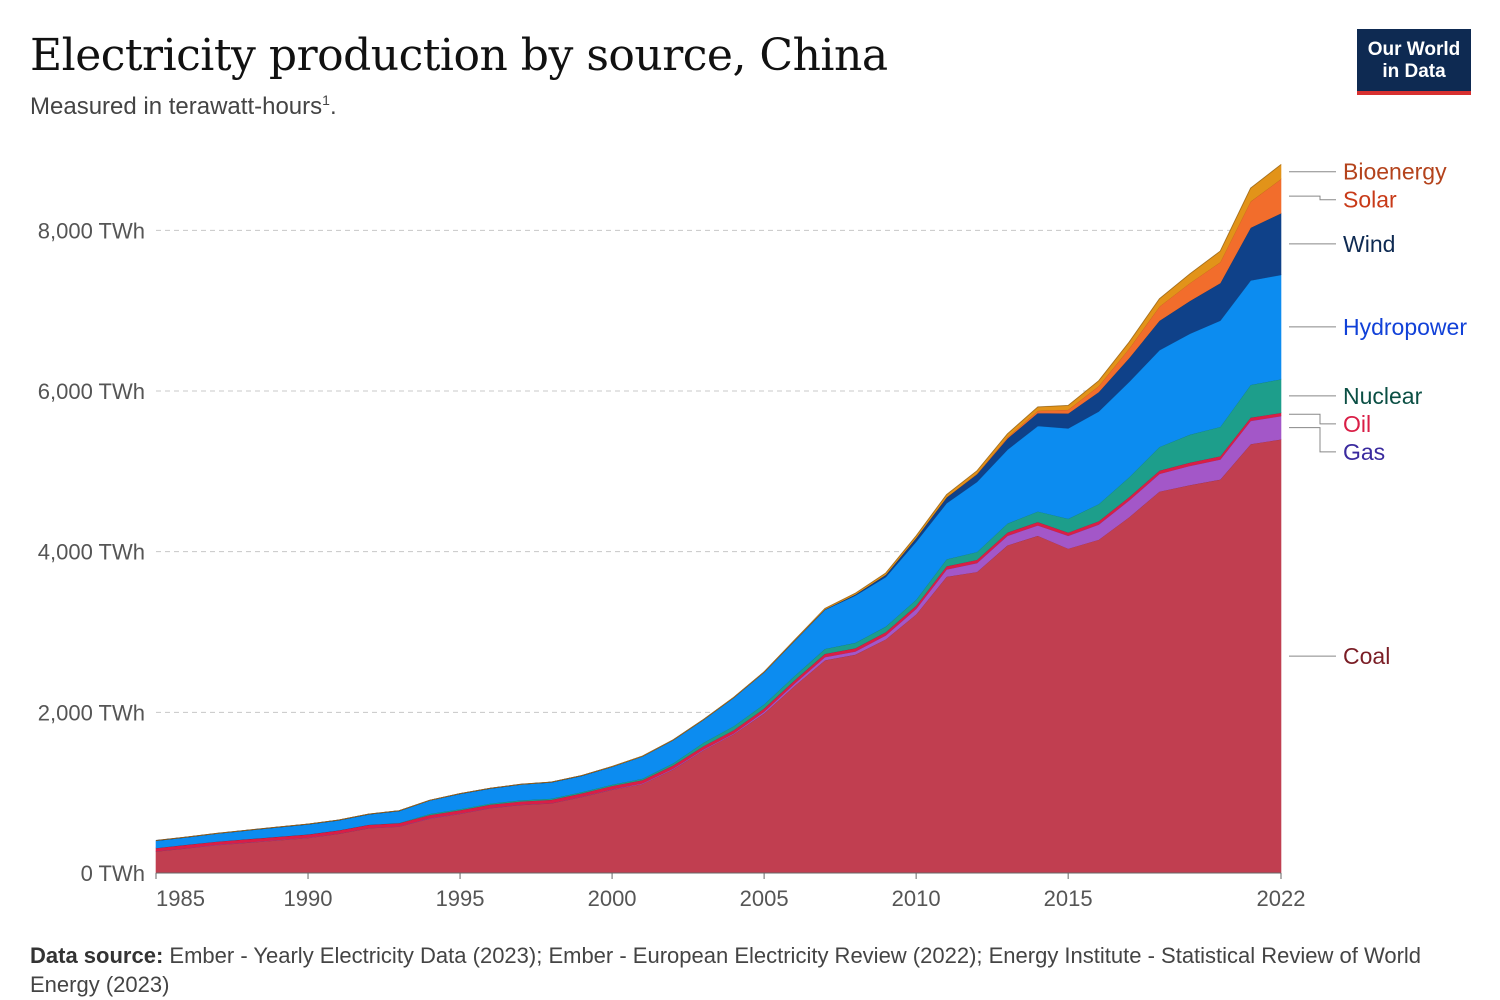 The height and width of the screenshot is (1000, 1500). What do you see at coordinates (1383, 396) in the screenshot?
I see `series-label-nuclear: Nuclear` at bounding box center [1383, 396].